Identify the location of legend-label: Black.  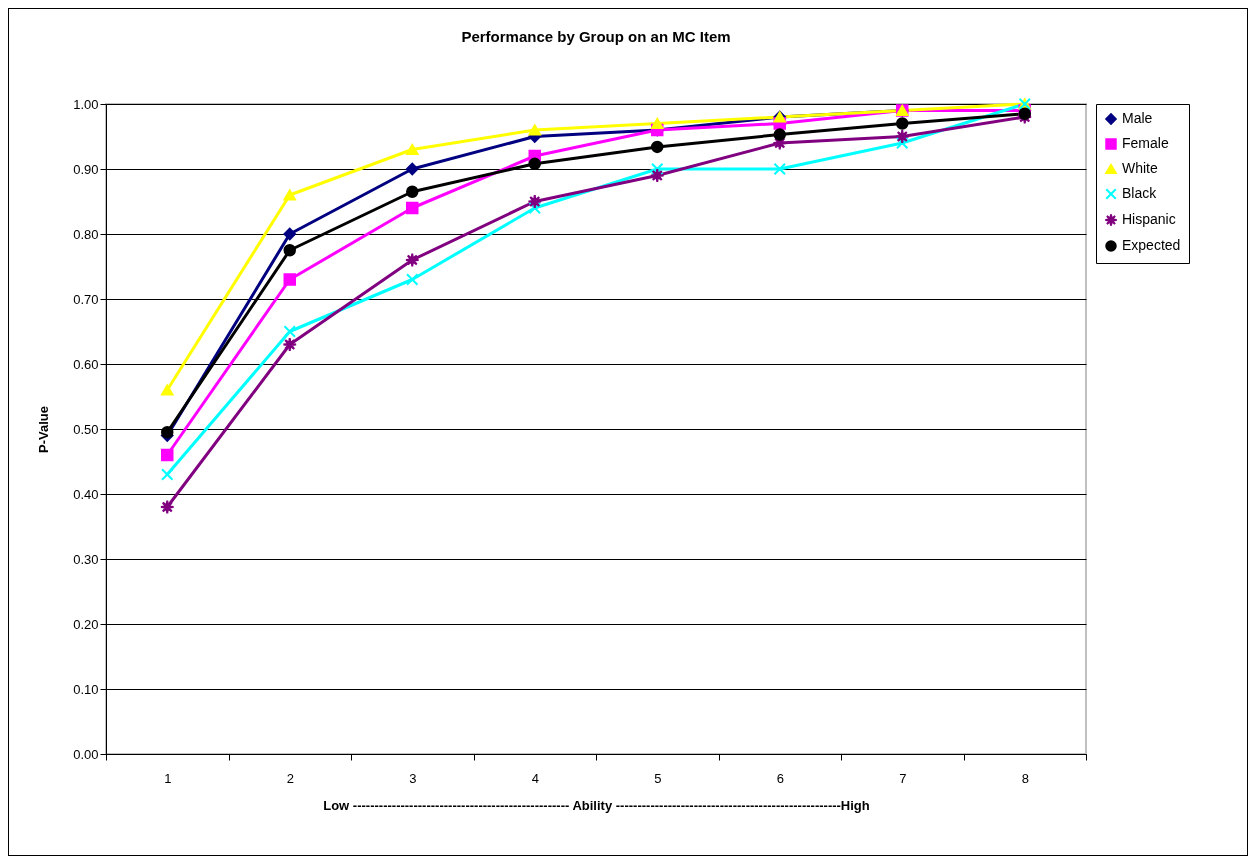
(1140, 193).